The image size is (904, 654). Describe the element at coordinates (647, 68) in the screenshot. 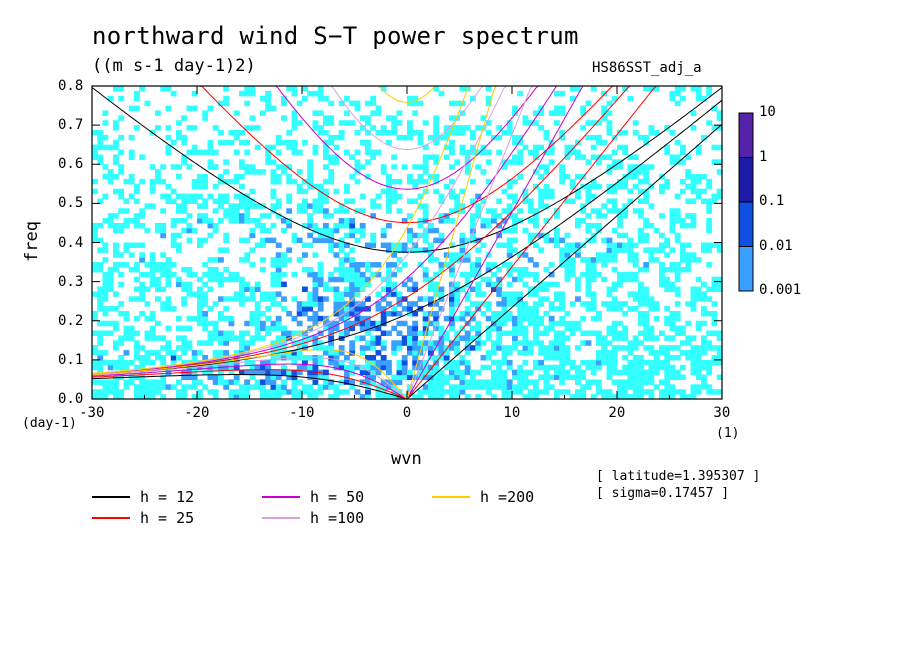

I see `run-id: HS86SST_adj_a` at that location.